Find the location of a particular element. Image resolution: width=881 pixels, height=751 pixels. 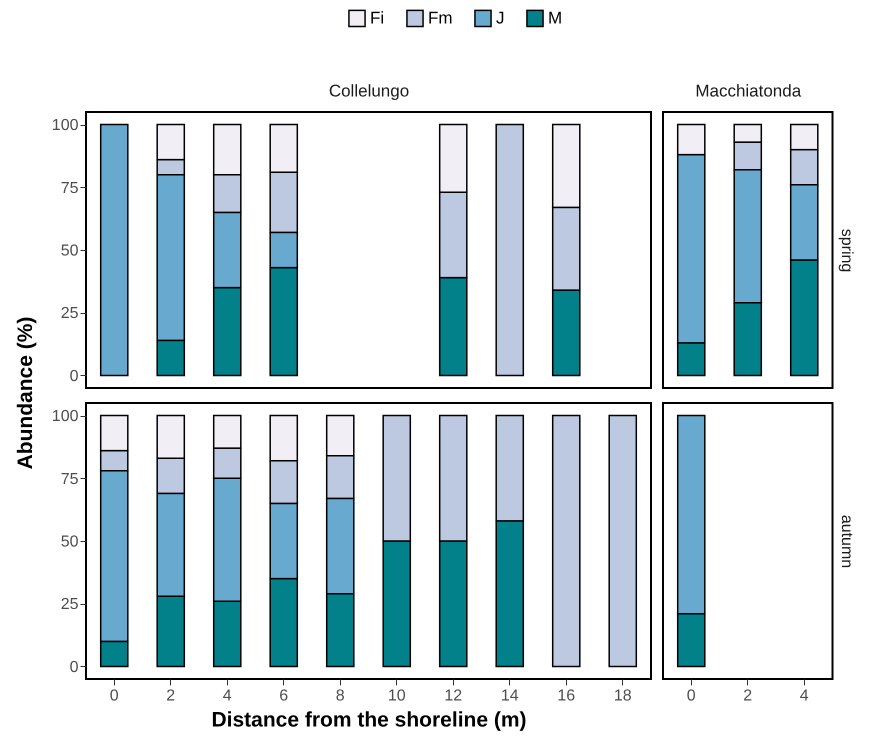

chart-title: Collelungo is located at coordinates (369, 91).